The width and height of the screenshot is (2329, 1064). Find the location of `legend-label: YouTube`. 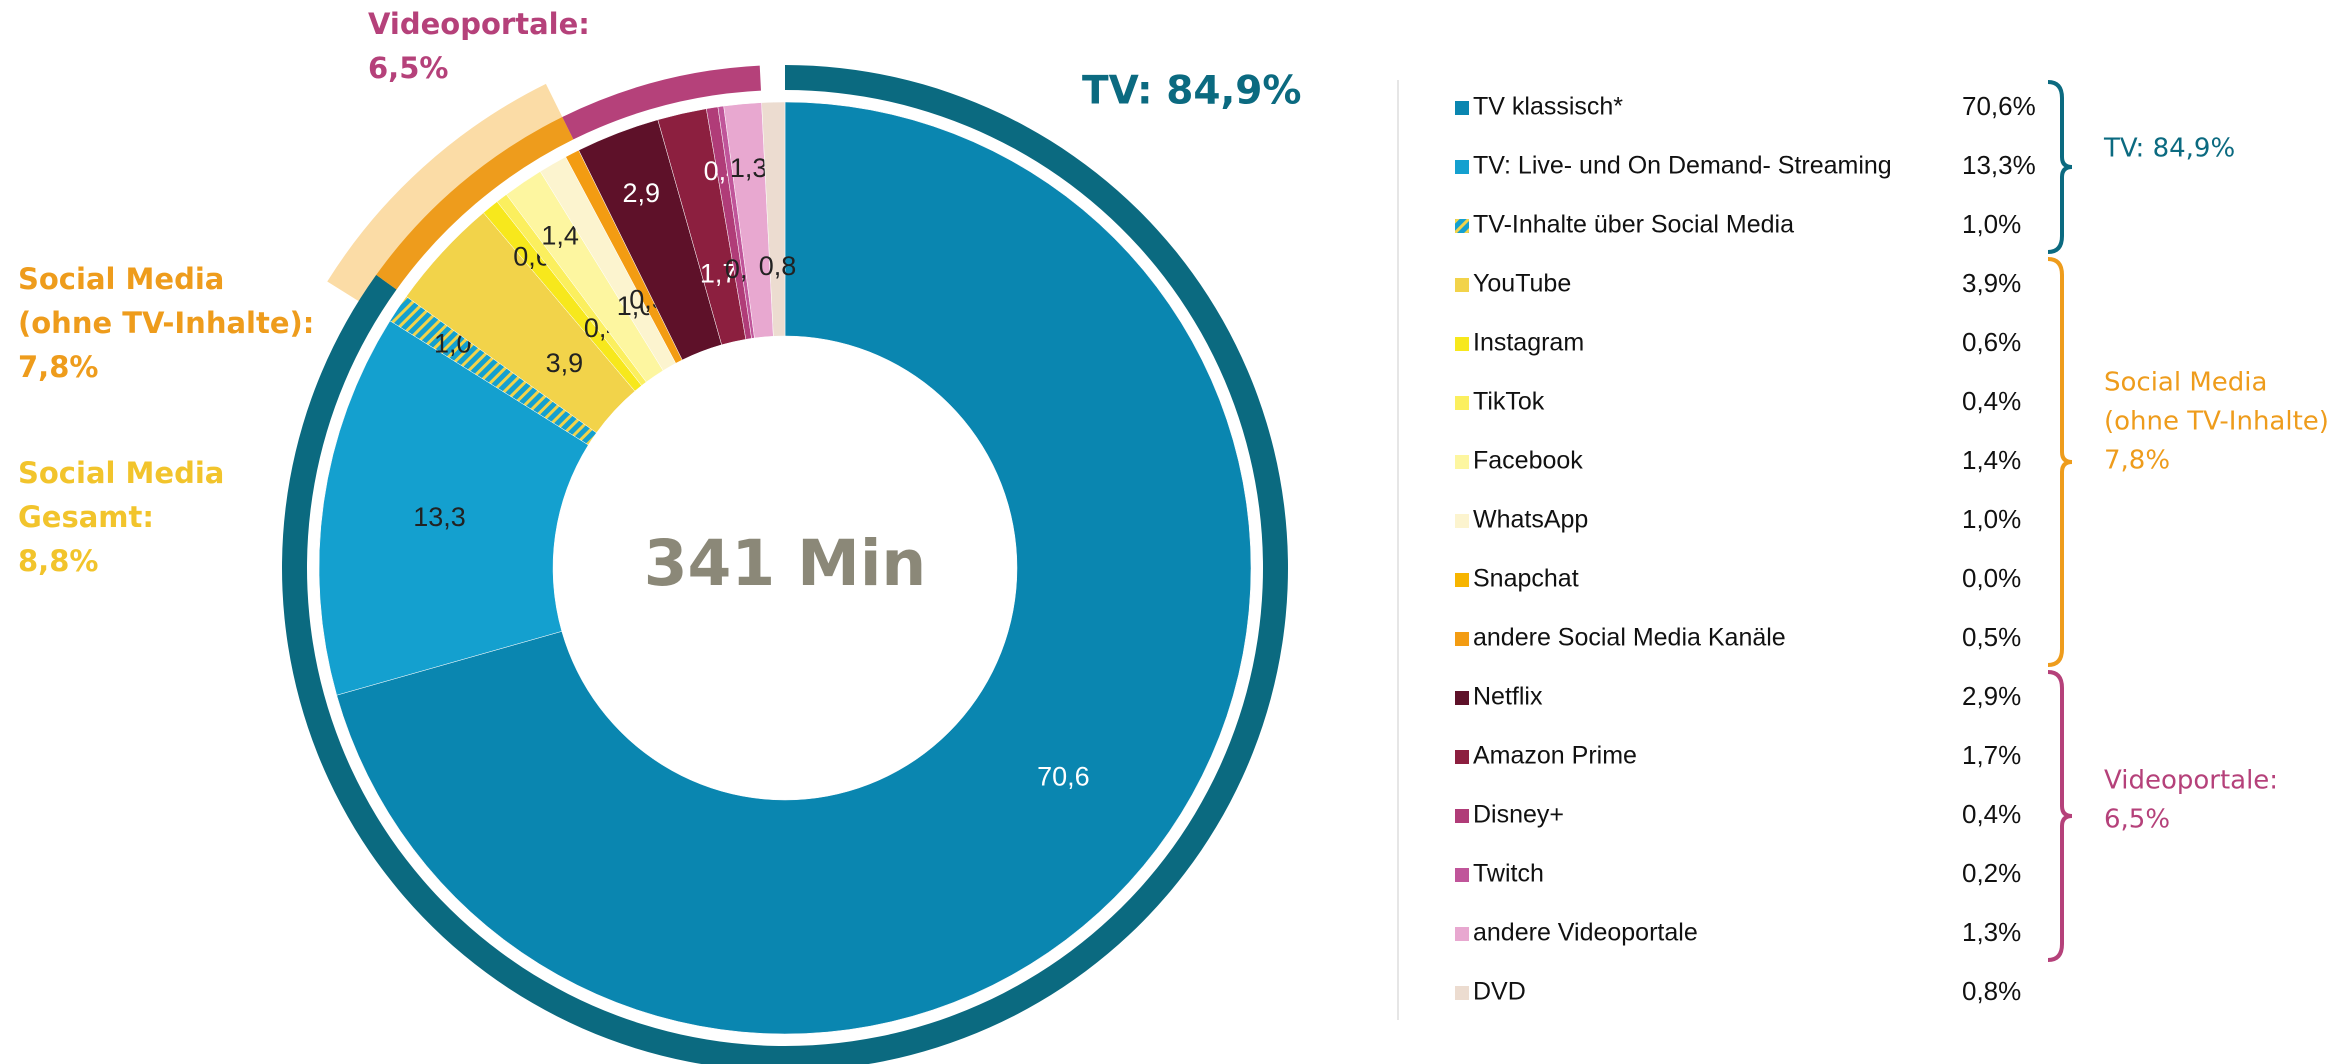

legend-label: YouTube is located at coordinates (1522, 284).